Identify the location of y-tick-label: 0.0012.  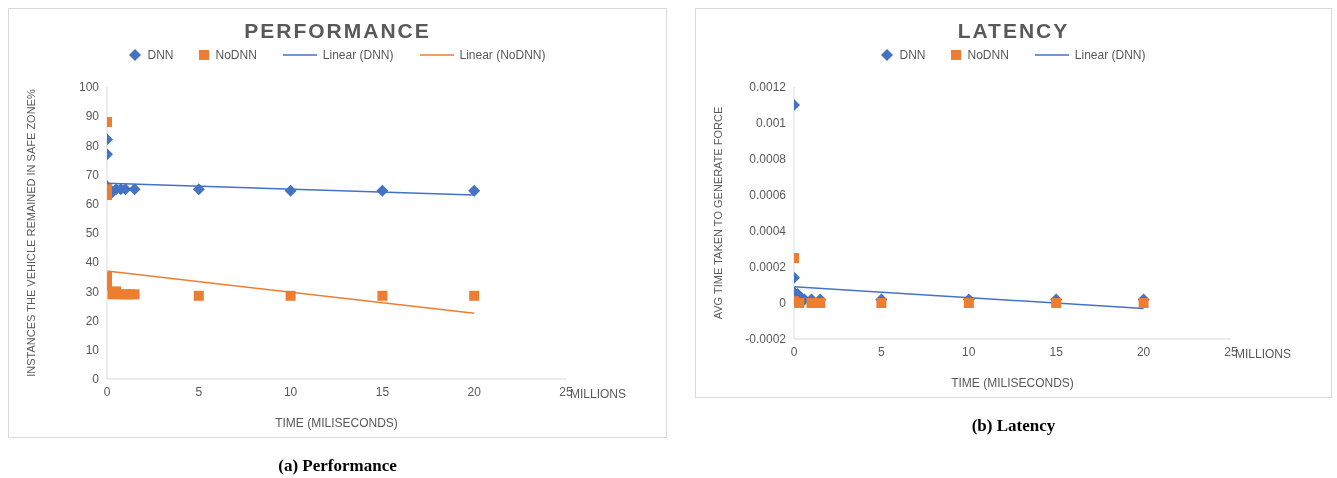
(768, 87).